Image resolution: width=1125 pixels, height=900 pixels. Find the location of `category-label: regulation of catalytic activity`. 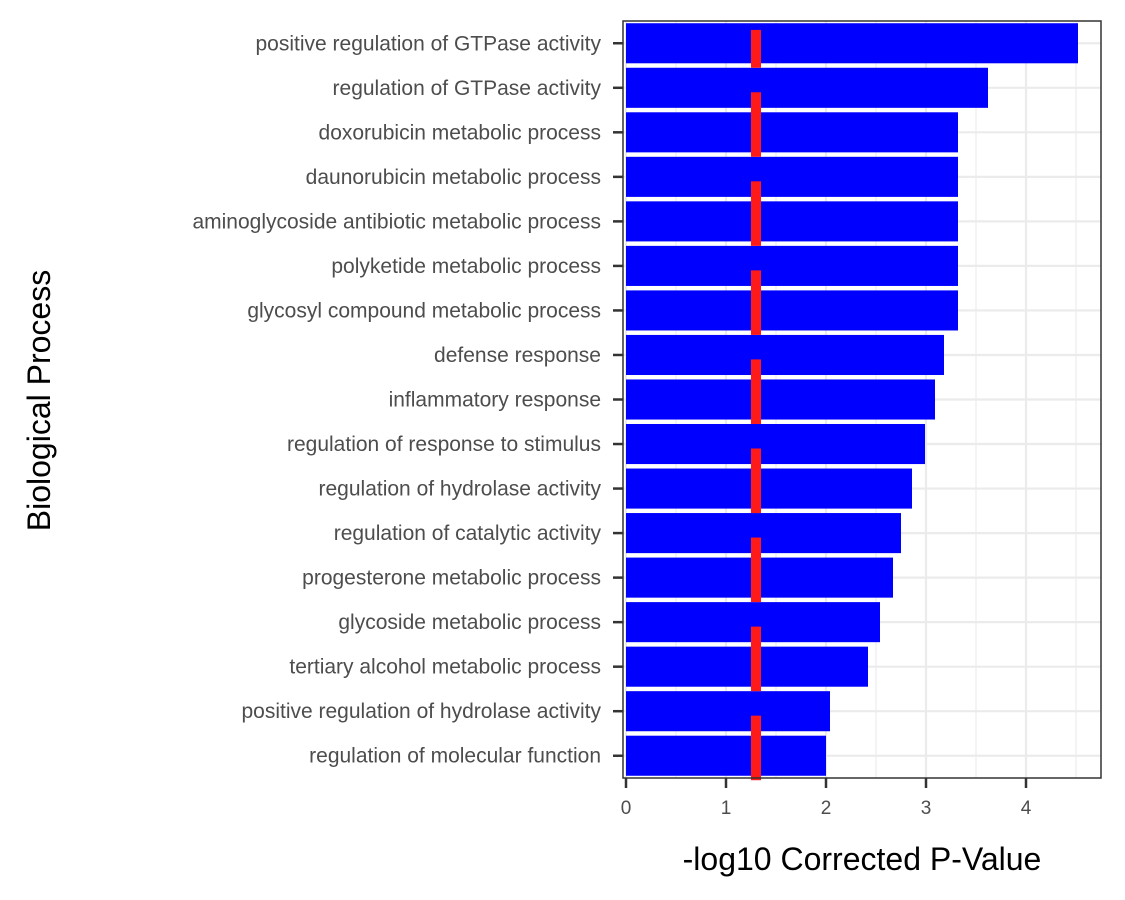

category-label: regulation of catalytic activity is located at coordinates (468, 533).